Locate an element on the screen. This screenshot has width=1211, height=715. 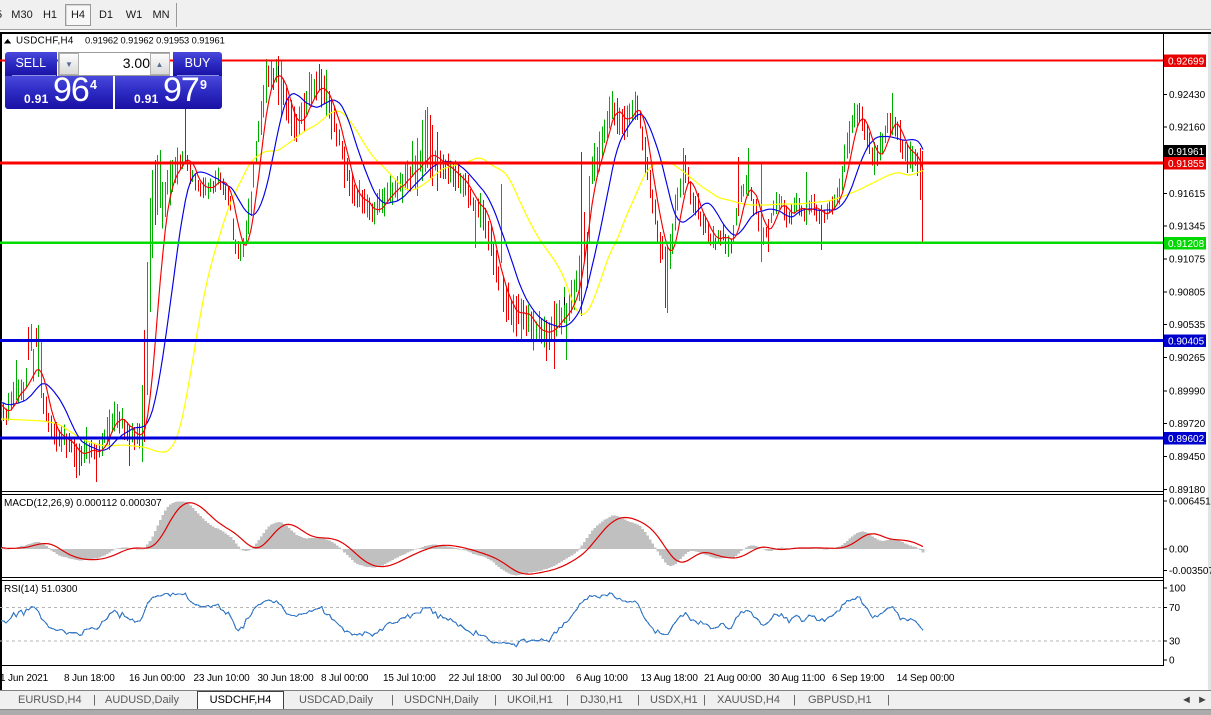
svg-text: 0.89450 is located at coordinates (1187, 457).